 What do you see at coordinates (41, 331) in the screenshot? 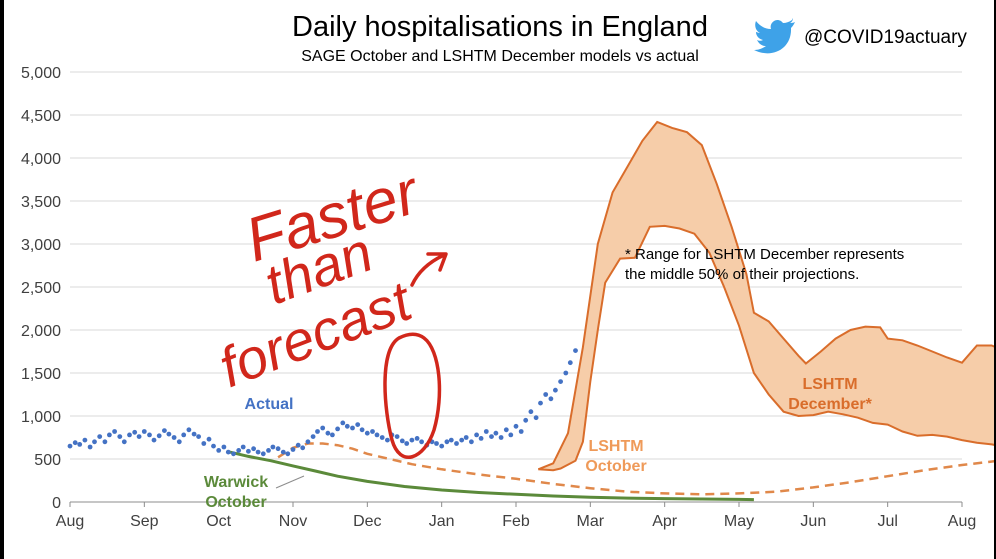
I see `y-tick-label: 2,000` at bounding box center [41, 331].